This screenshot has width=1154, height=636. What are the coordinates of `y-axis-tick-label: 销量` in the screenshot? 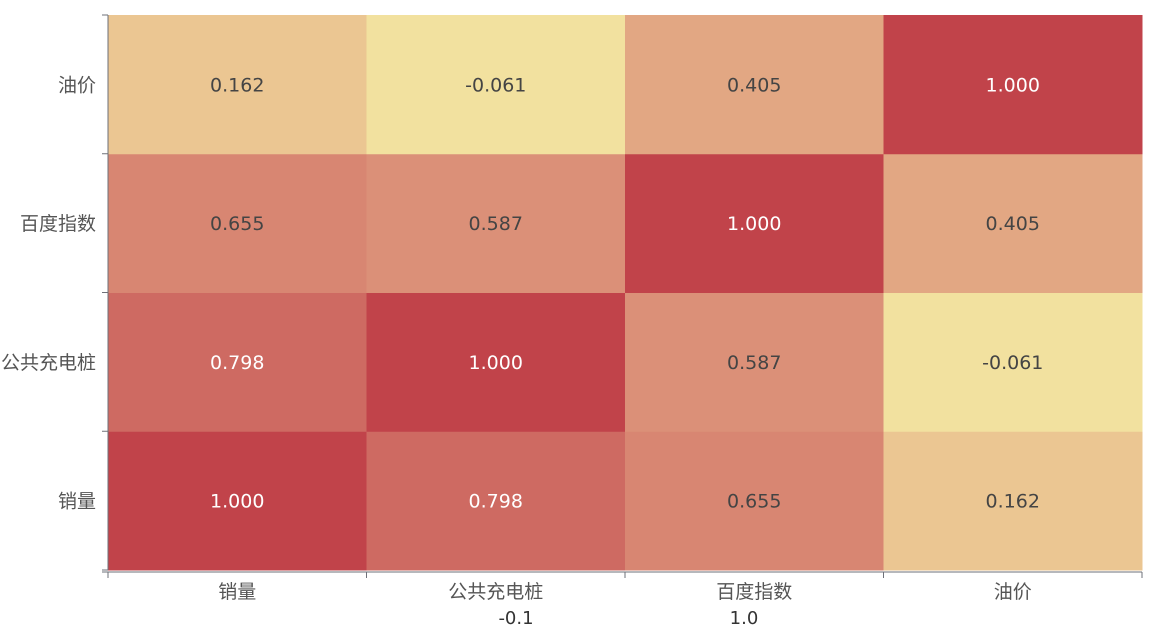 It's located at (77, 502).